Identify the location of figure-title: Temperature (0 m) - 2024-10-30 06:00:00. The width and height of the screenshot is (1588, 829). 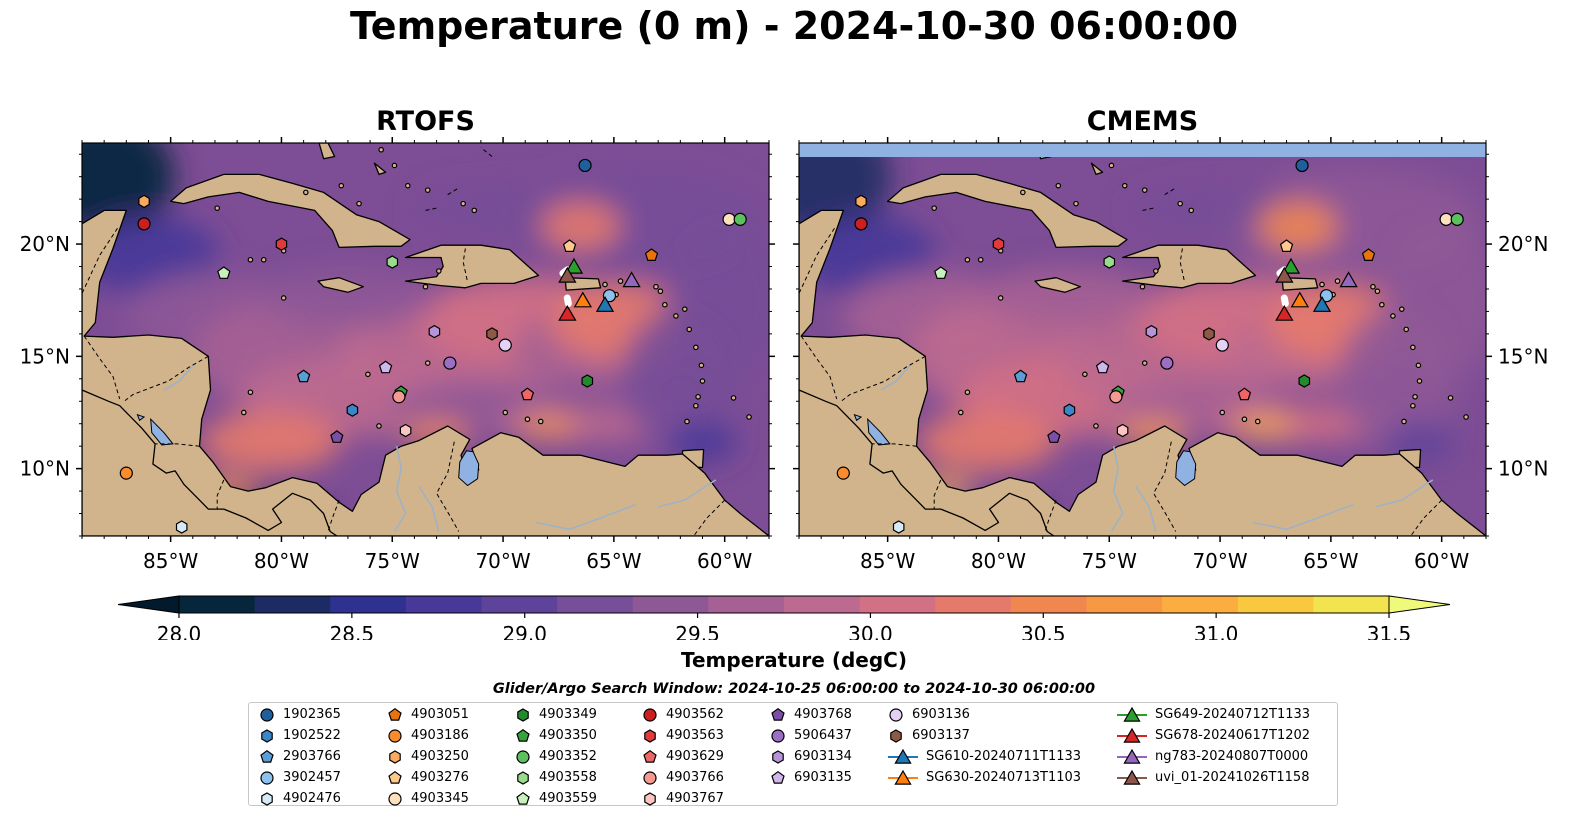
(794, 26).